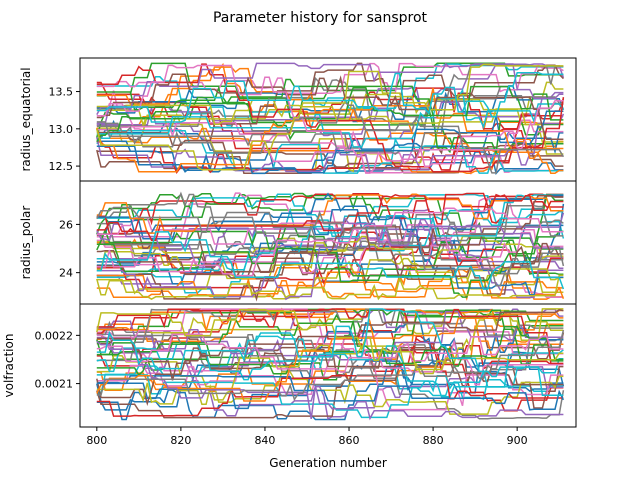 The width and height of the screenshot is (640, 484). What do you see at coordinates (96, 440) in the screenshot?
I see `x-tick-label: 800` at bounding box center [96, 440].